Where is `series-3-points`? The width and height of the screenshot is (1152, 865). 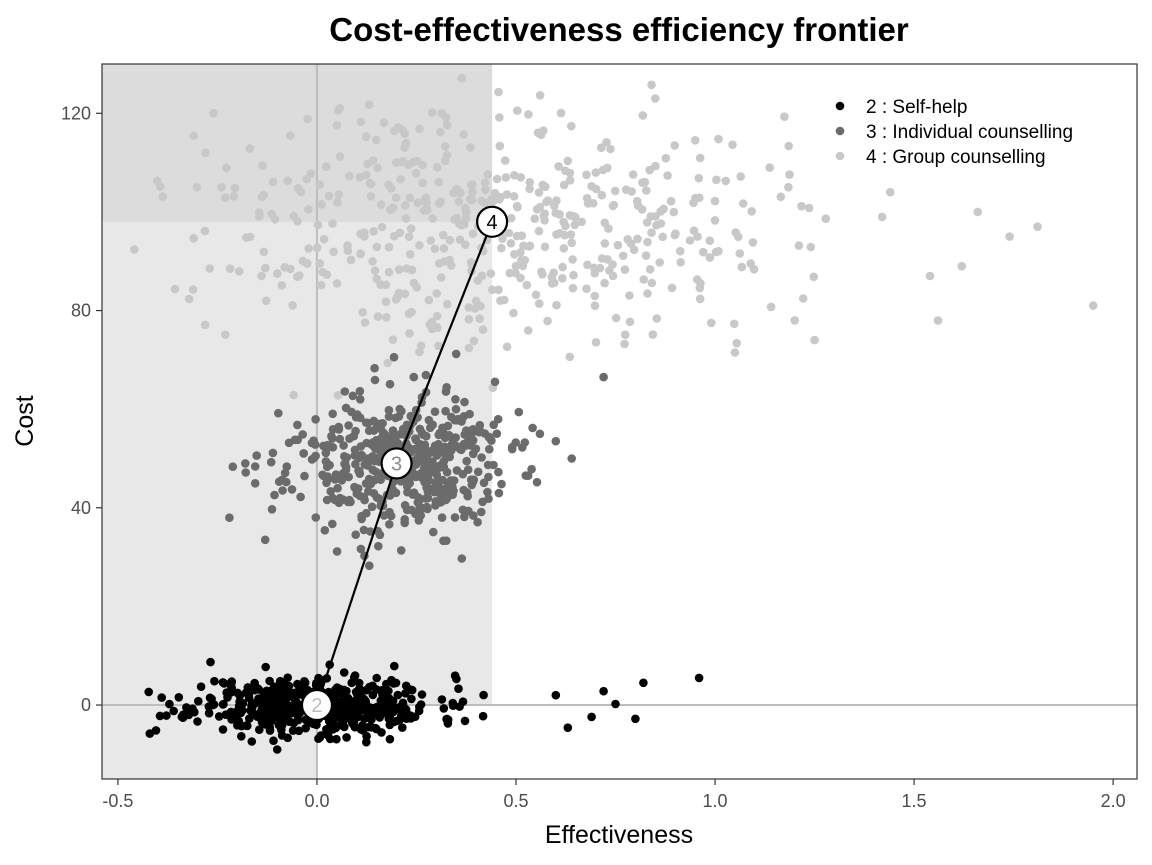
series-3-points is located at coordinates (416, 459).